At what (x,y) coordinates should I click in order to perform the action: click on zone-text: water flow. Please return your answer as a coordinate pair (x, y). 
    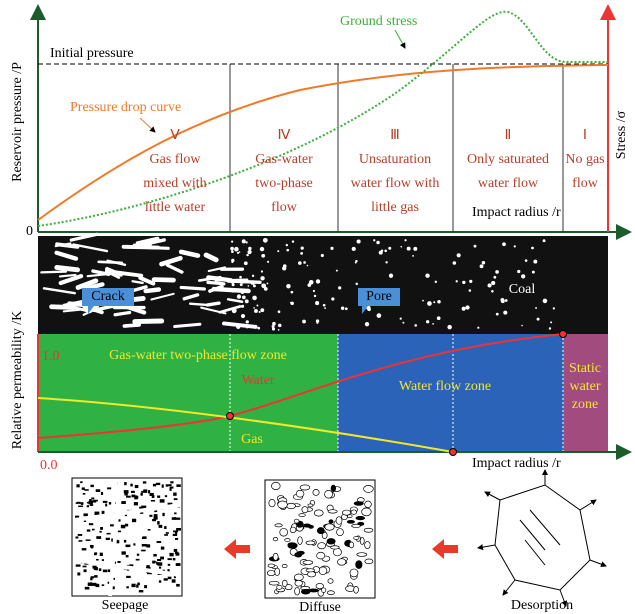
    Looking at the image, I should click on (508, 183).